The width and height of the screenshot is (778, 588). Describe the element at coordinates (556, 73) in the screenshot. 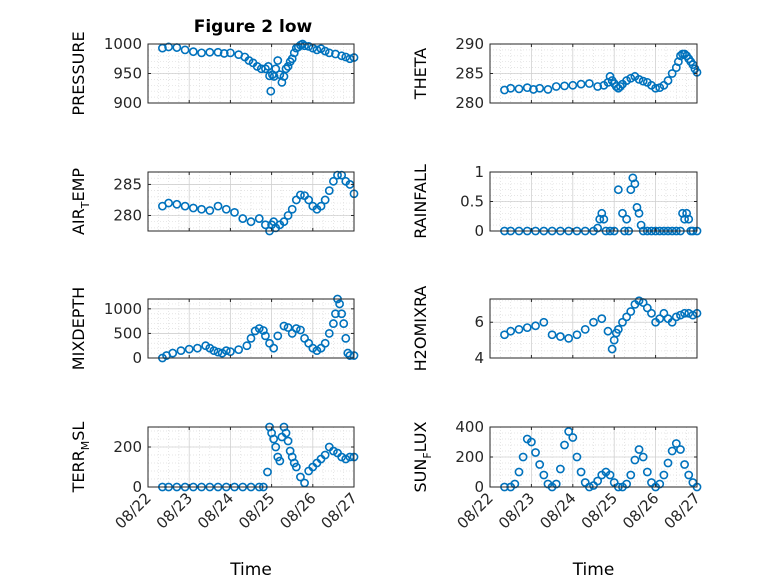

I see `subplot-theta: 280 285 290 THETA` at that location.